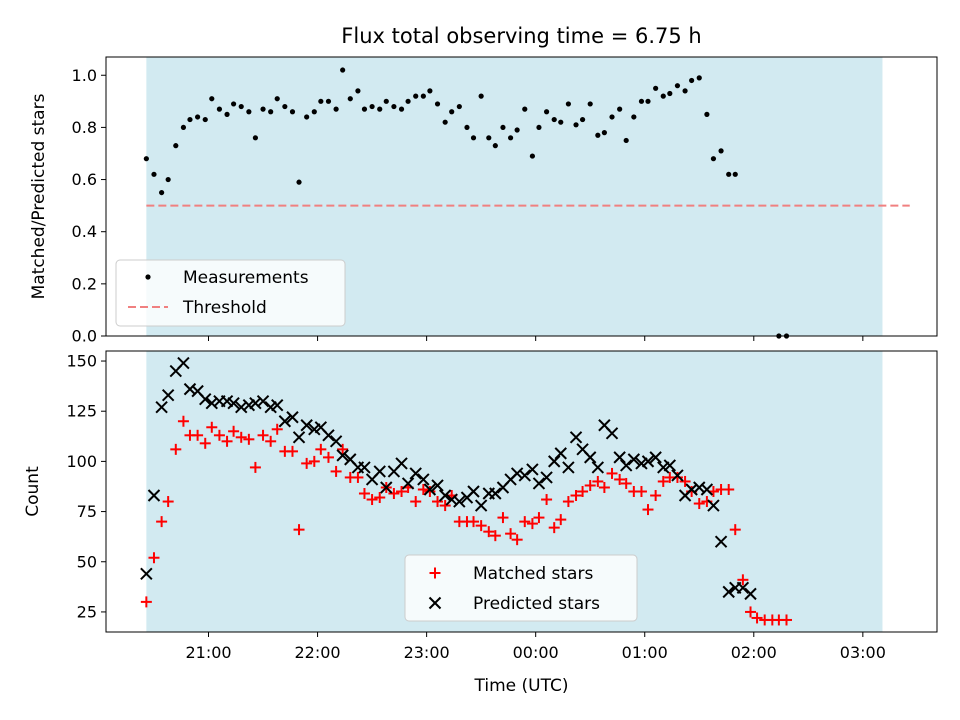 This screenshot has width=960, height=720. Describe the element at coordinates (863, 652) in the screenshot. I see `x-tick-label: 03:00` at that location.